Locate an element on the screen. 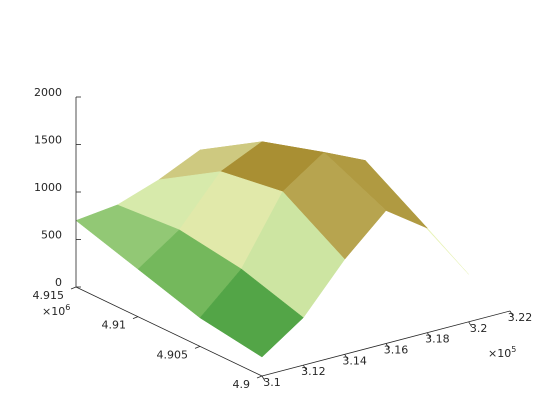 The width and height of the screenshot is (560, 420). y-tick-label: 4.91 is located at coordinates (114, 325).